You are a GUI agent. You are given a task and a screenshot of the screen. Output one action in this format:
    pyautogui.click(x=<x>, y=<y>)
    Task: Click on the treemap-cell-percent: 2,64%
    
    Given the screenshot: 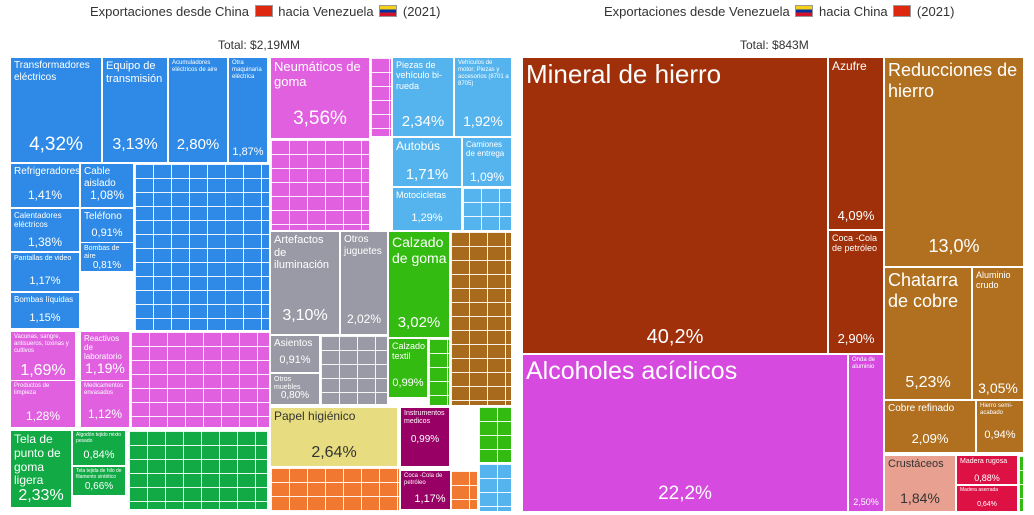 What is the action you would take?
    pyautogui.click(x=334, y=452)
    